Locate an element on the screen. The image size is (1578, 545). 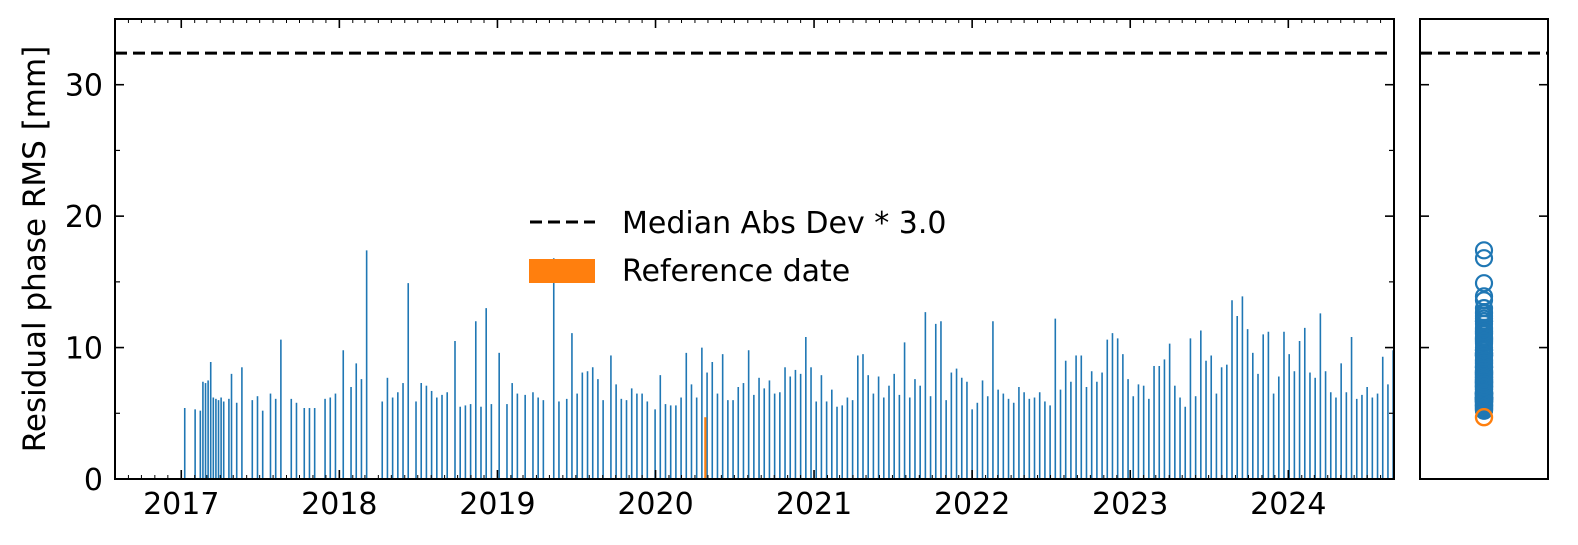
side-plot-frame is located at coordinates (1484, 249).